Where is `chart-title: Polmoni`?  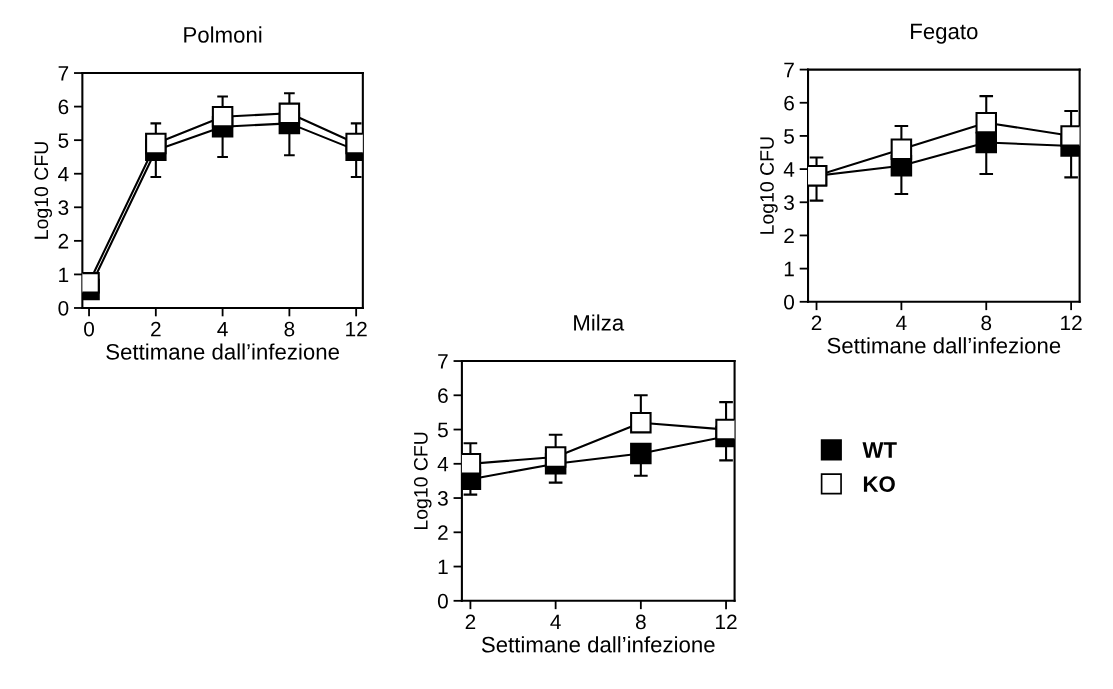
chart-title: Polmoni is located at coordinates (223, 34).